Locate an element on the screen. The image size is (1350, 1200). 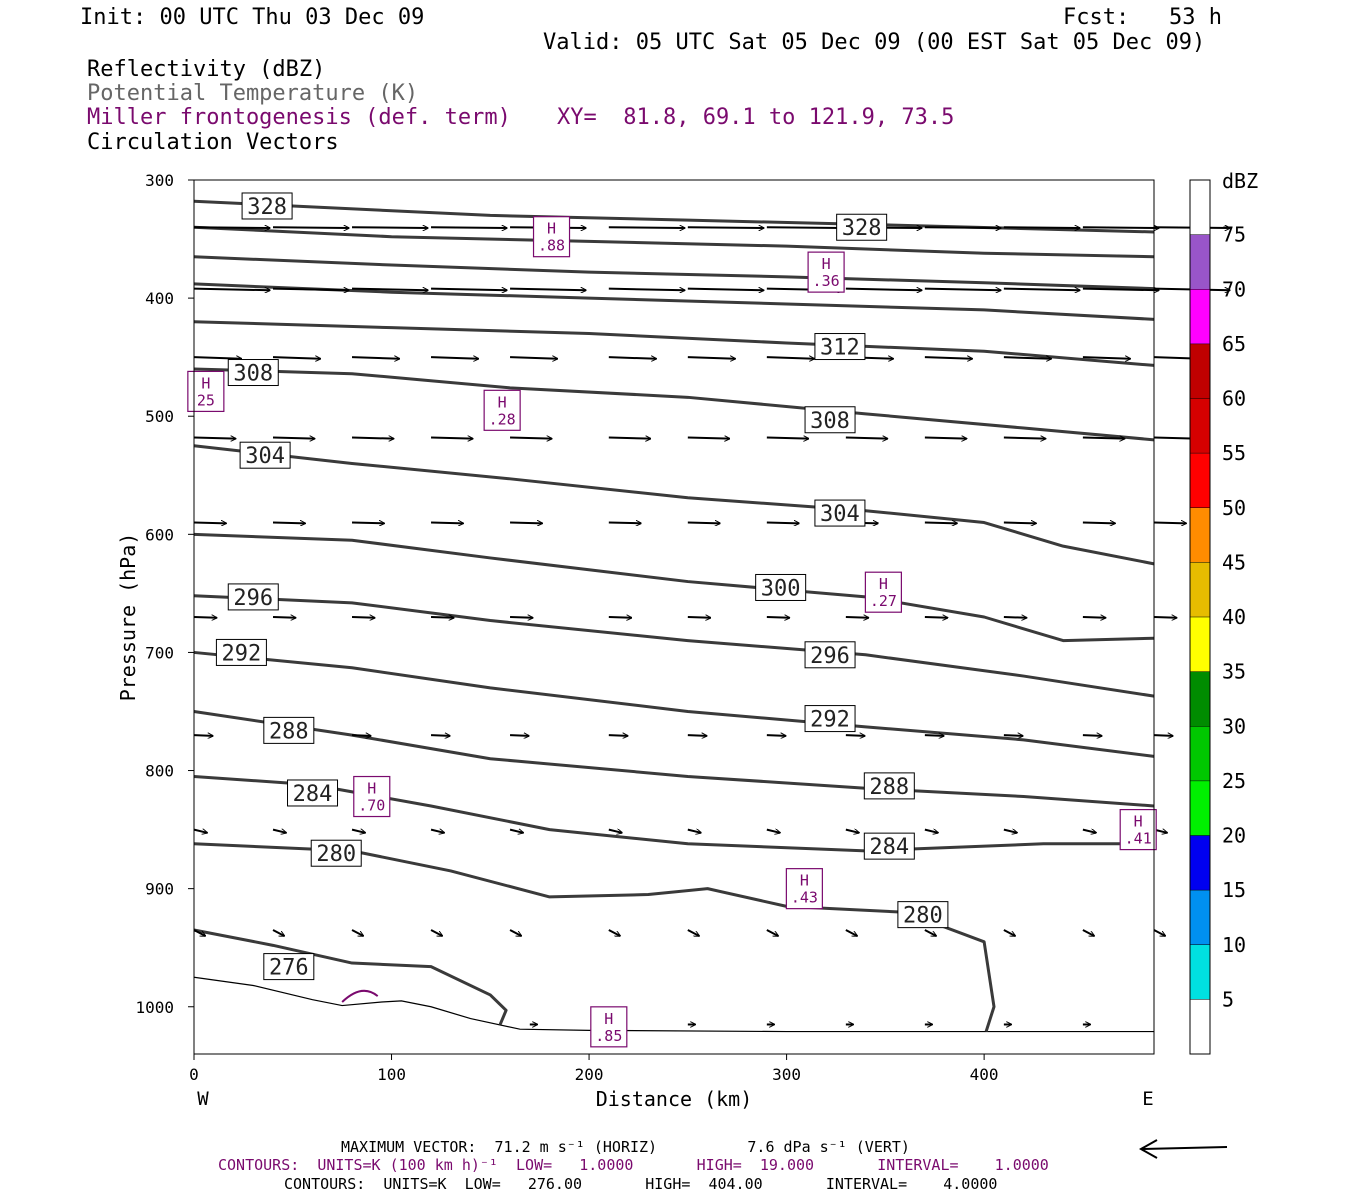
theta-label: 276 is located at coordinates (289, 967).